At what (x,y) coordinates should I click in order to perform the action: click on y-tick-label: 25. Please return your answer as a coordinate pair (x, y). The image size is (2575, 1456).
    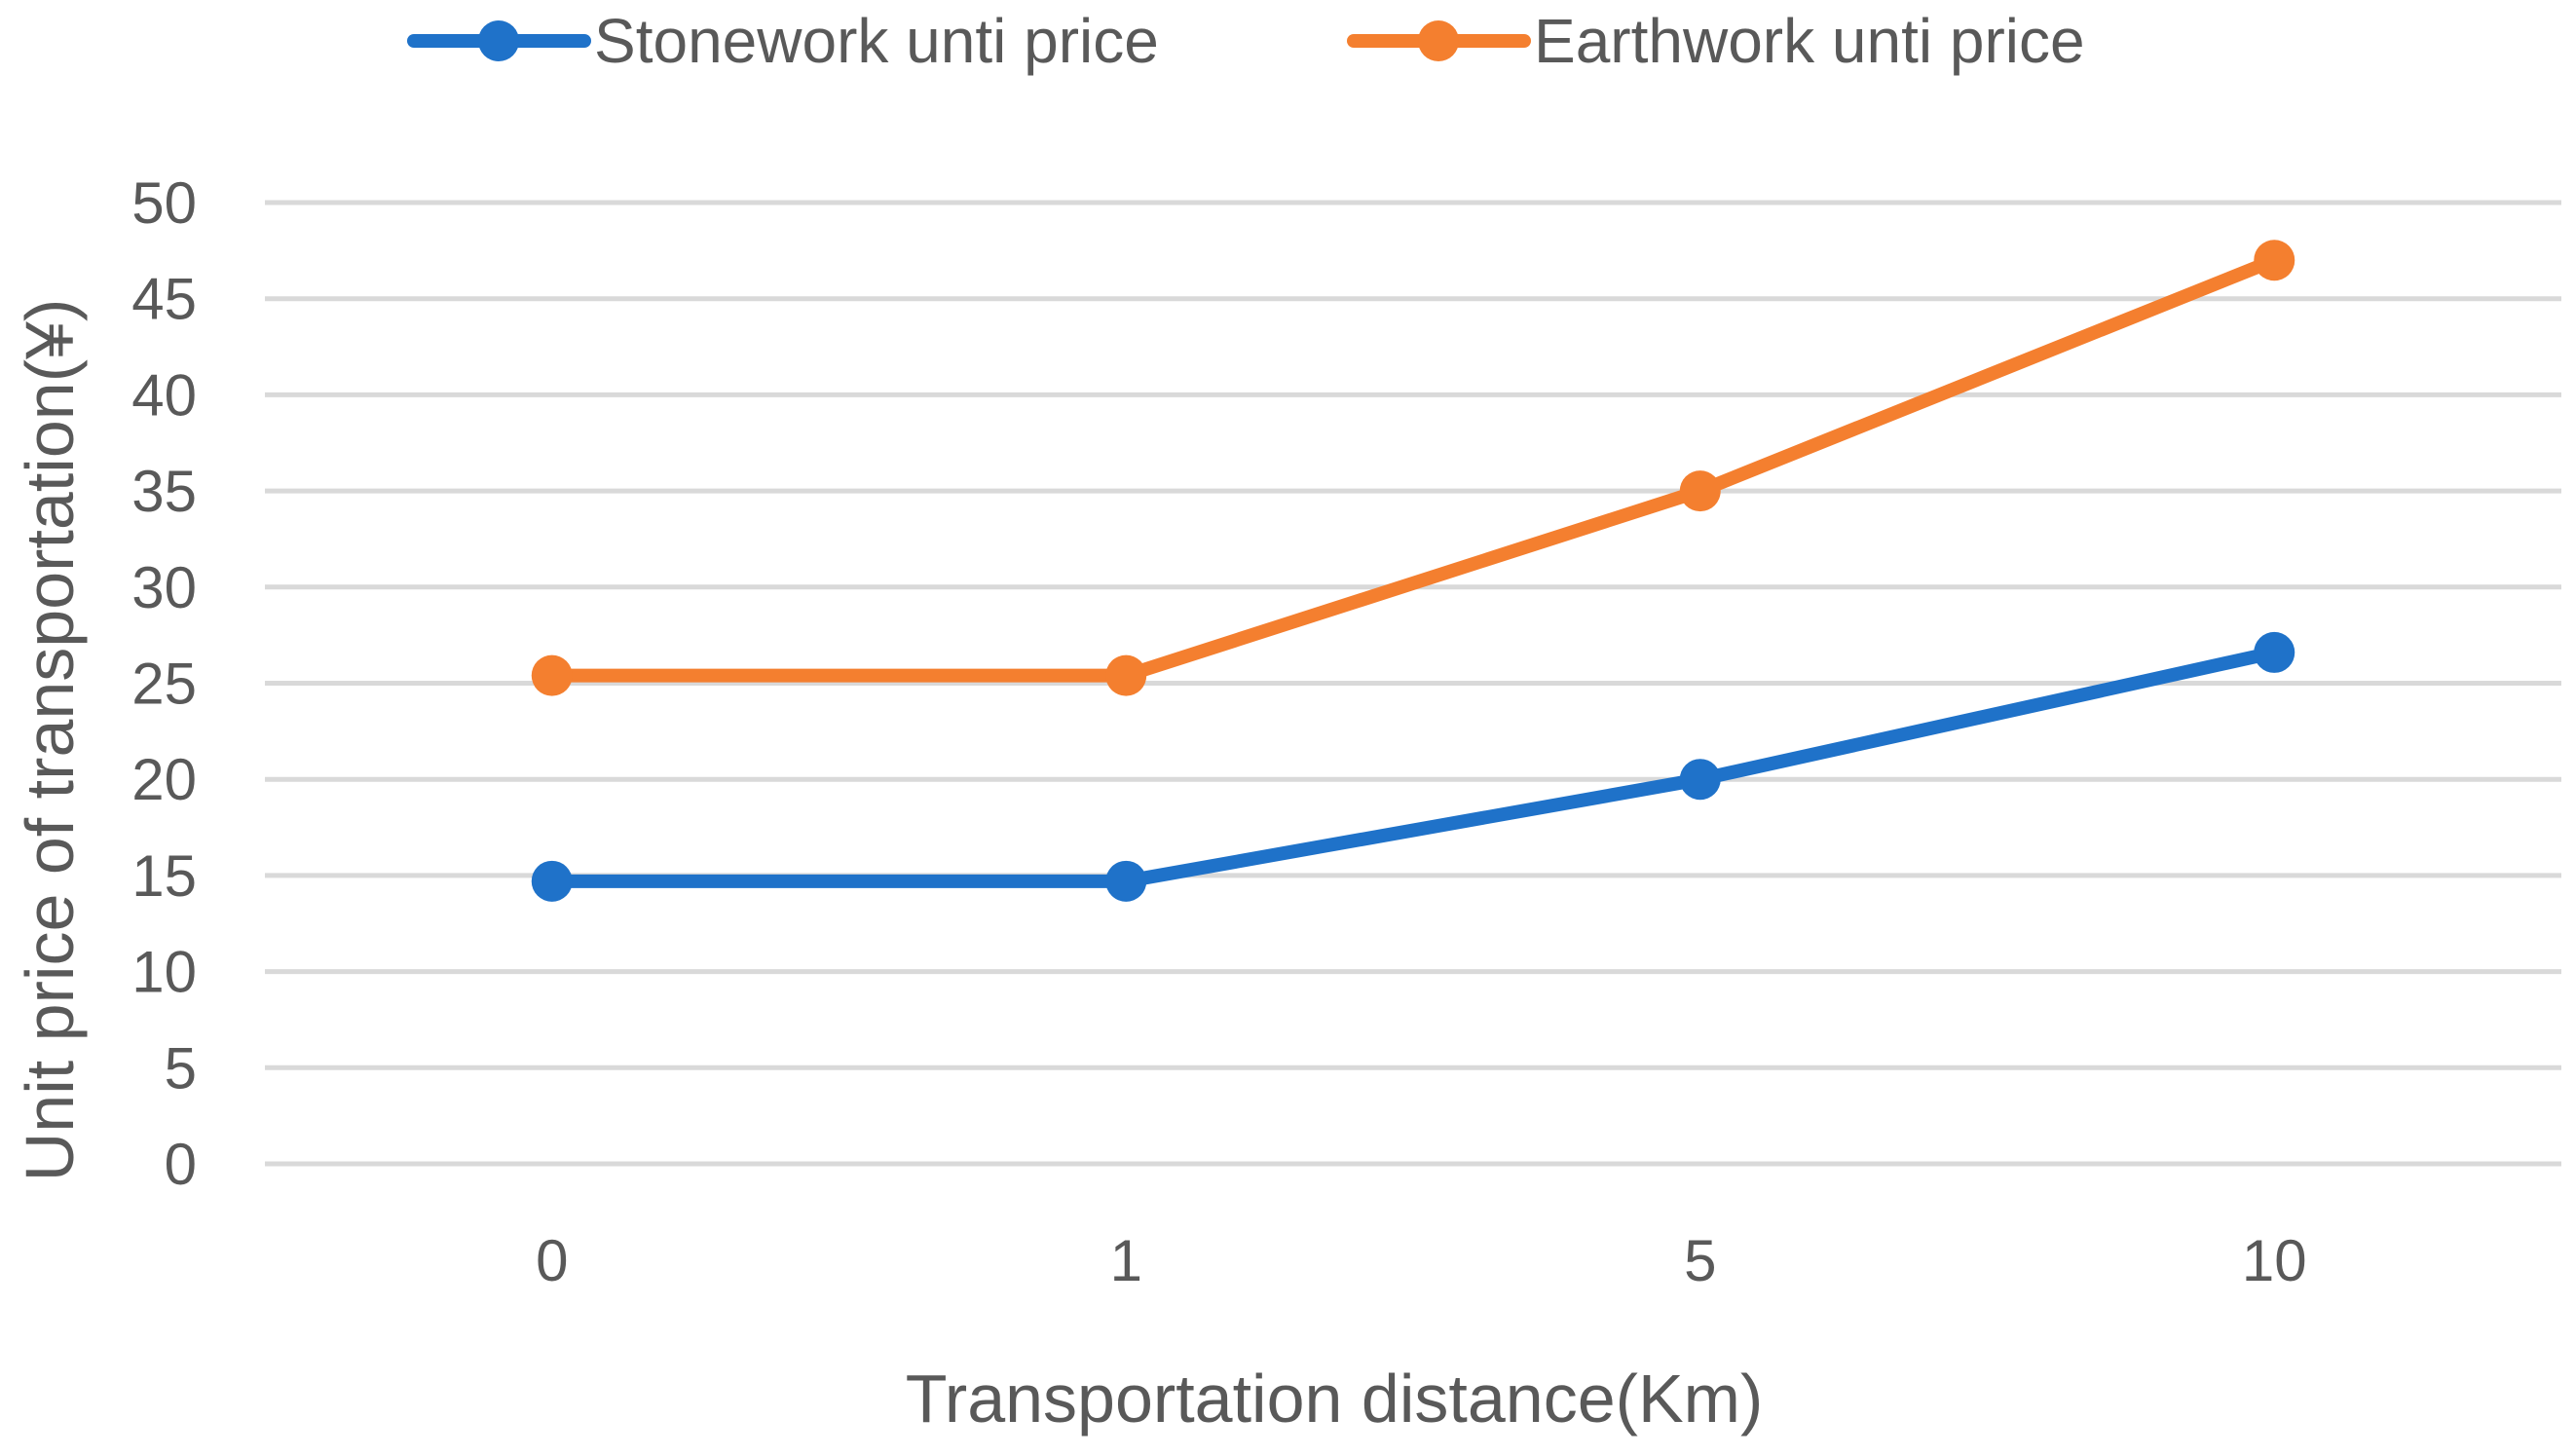
    Looking at the image, I should click on (164, 684).